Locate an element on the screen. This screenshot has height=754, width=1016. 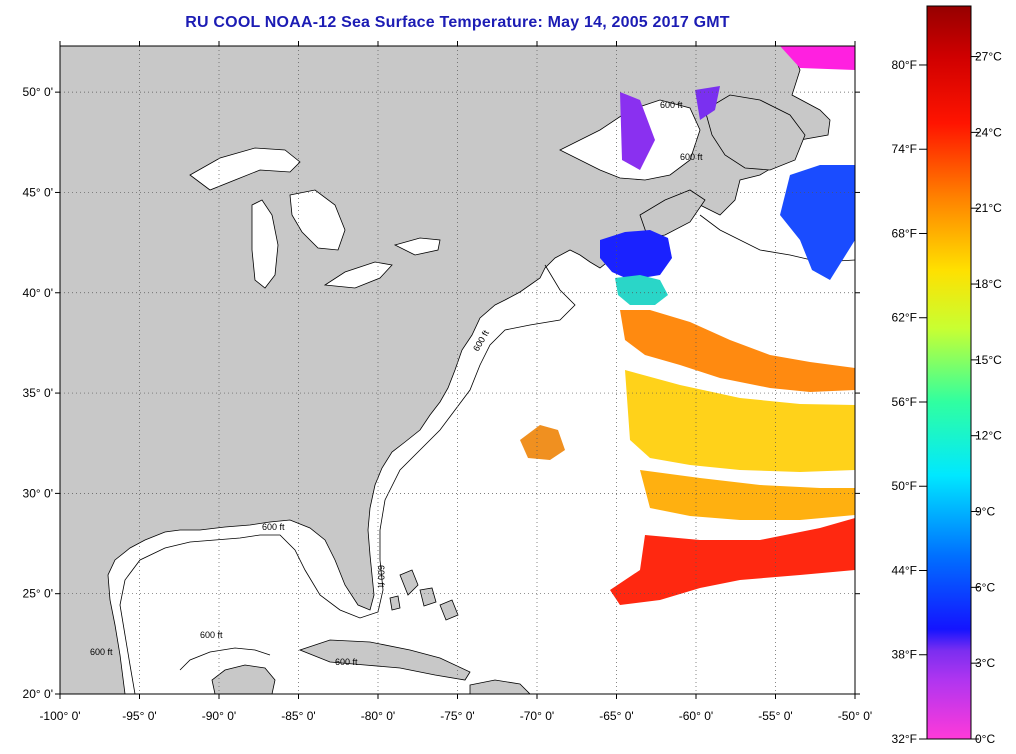
lon-tick-label: -70° 0' is located at coordinates (537, 716).